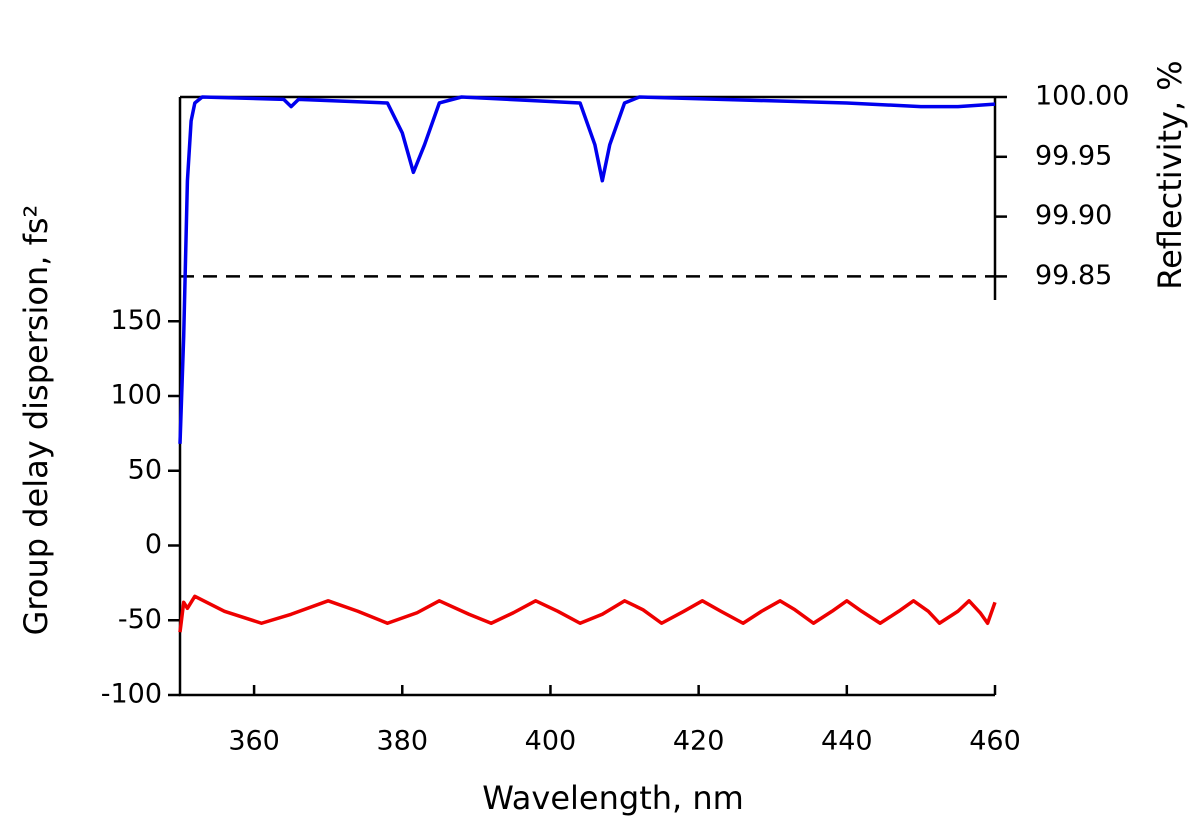  I want to click on y2-tick-label: 99.85, so click(1073, 275).